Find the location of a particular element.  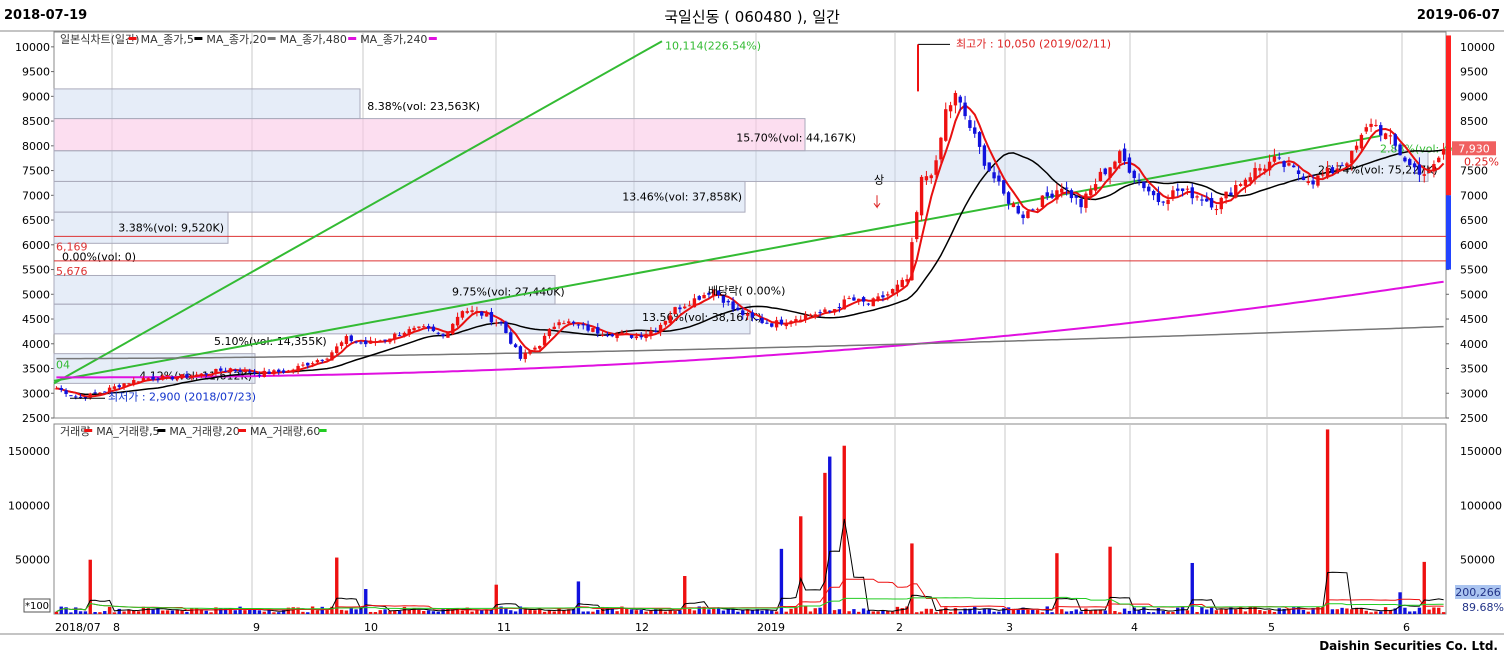

zone-label: 04 is located at coordinates (63, 365).